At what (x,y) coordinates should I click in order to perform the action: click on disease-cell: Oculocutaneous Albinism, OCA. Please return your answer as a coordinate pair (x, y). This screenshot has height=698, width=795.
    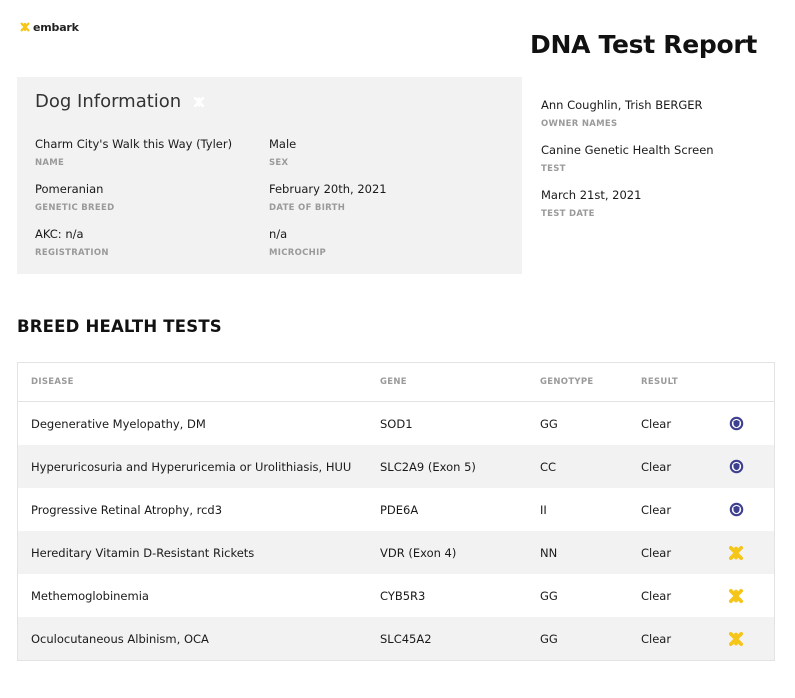
    Looking at the image, I should click on (120, 638).